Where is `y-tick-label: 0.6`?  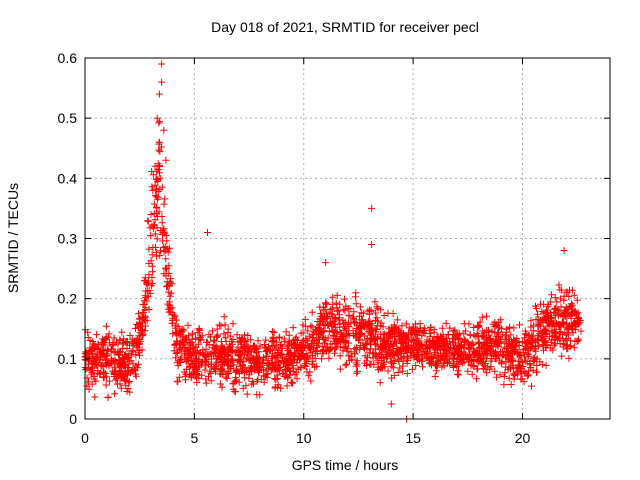
y-tick-label: 0.6 is located at coordinates (68, 58).